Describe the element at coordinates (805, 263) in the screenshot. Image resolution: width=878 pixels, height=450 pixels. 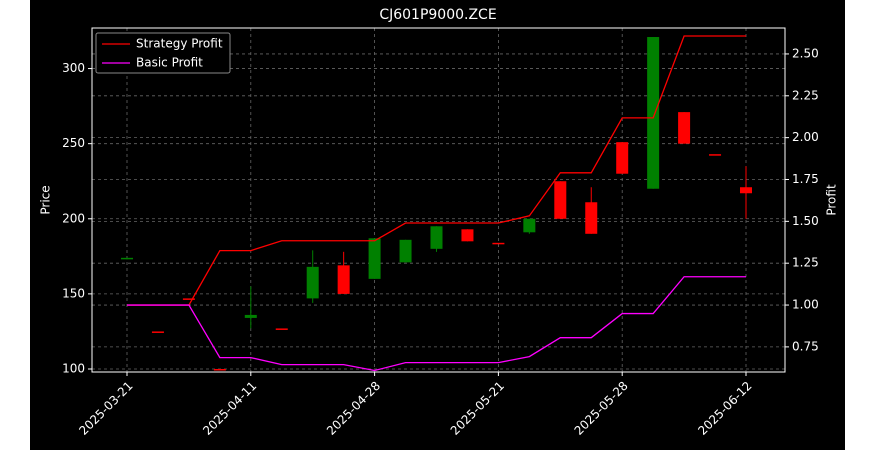
I see `y2-tick-label: 1.25` at that location.